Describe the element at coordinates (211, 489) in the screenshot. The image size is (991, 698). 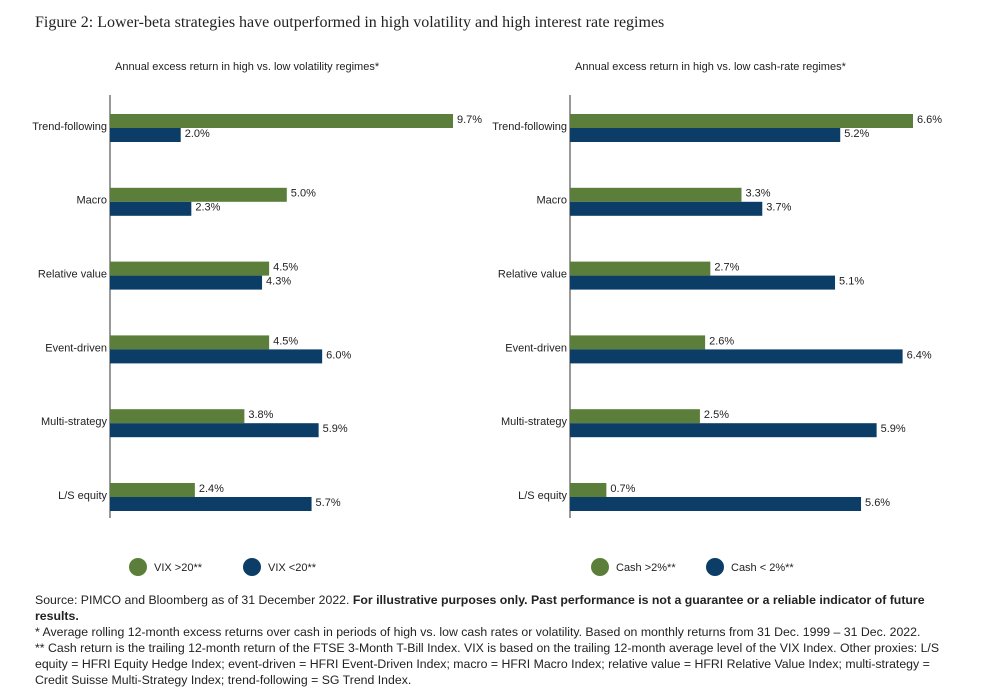
I see `value-label: 2.4%` at that location.